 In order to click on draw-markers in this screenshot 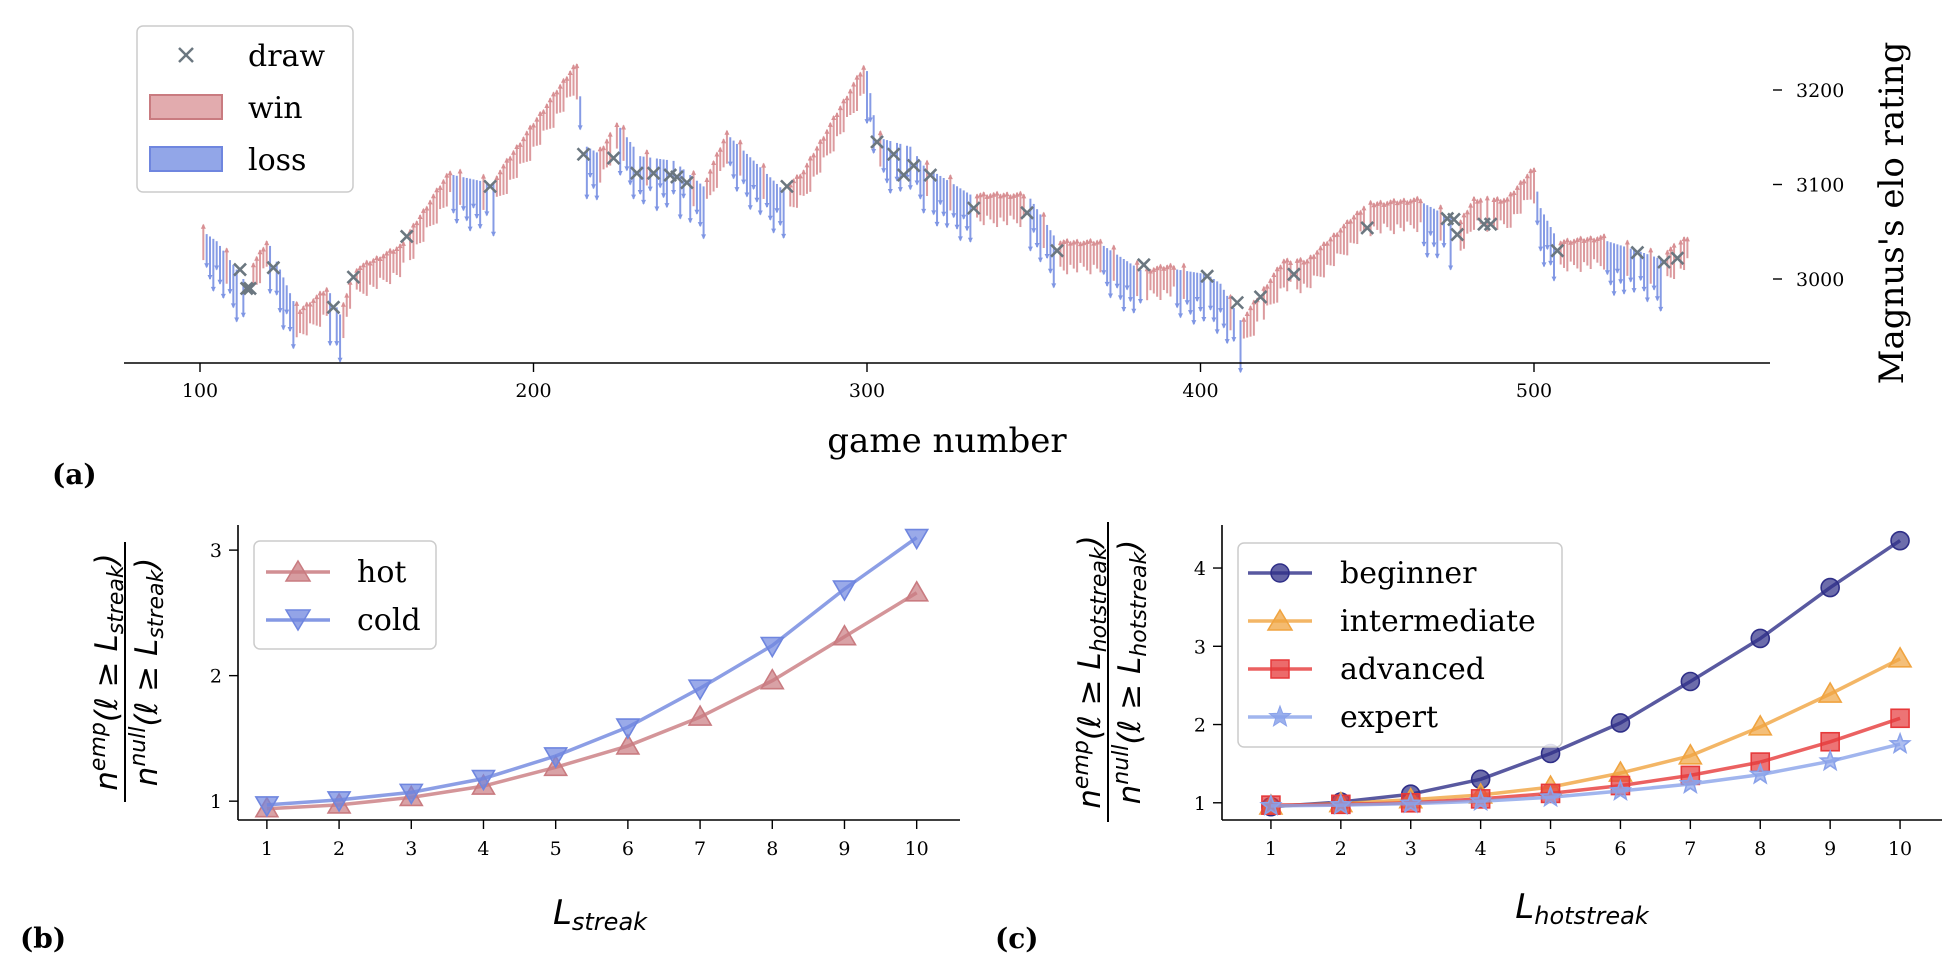, I will do `click(959, 225)`.